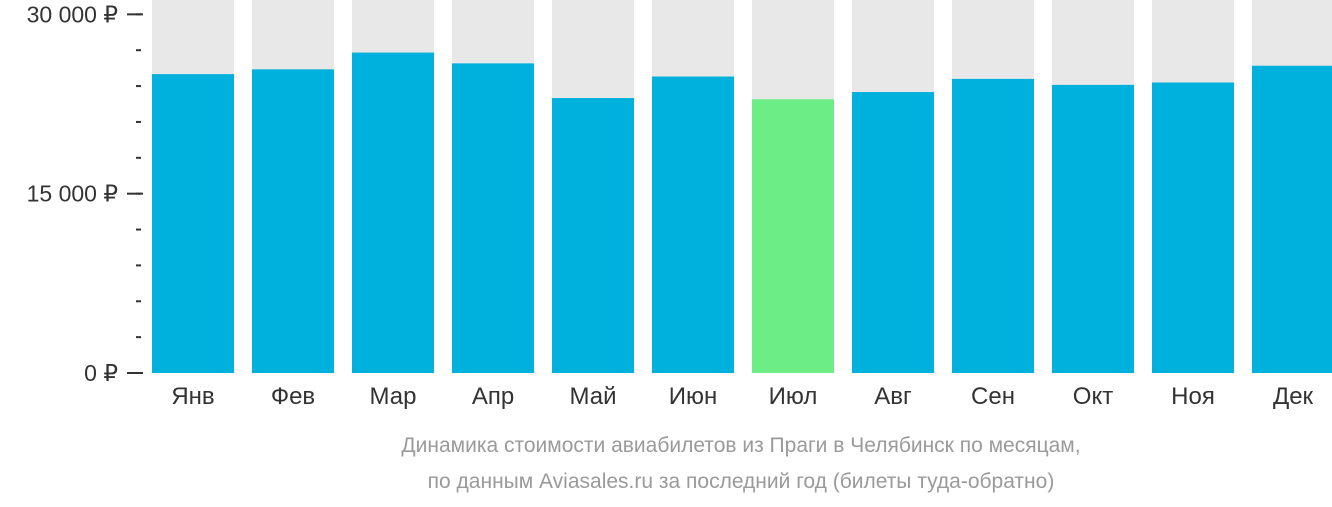 This screenshot has height=507, width=1332. I want to click on x-tick-label-4: Май, so click(592, 396).